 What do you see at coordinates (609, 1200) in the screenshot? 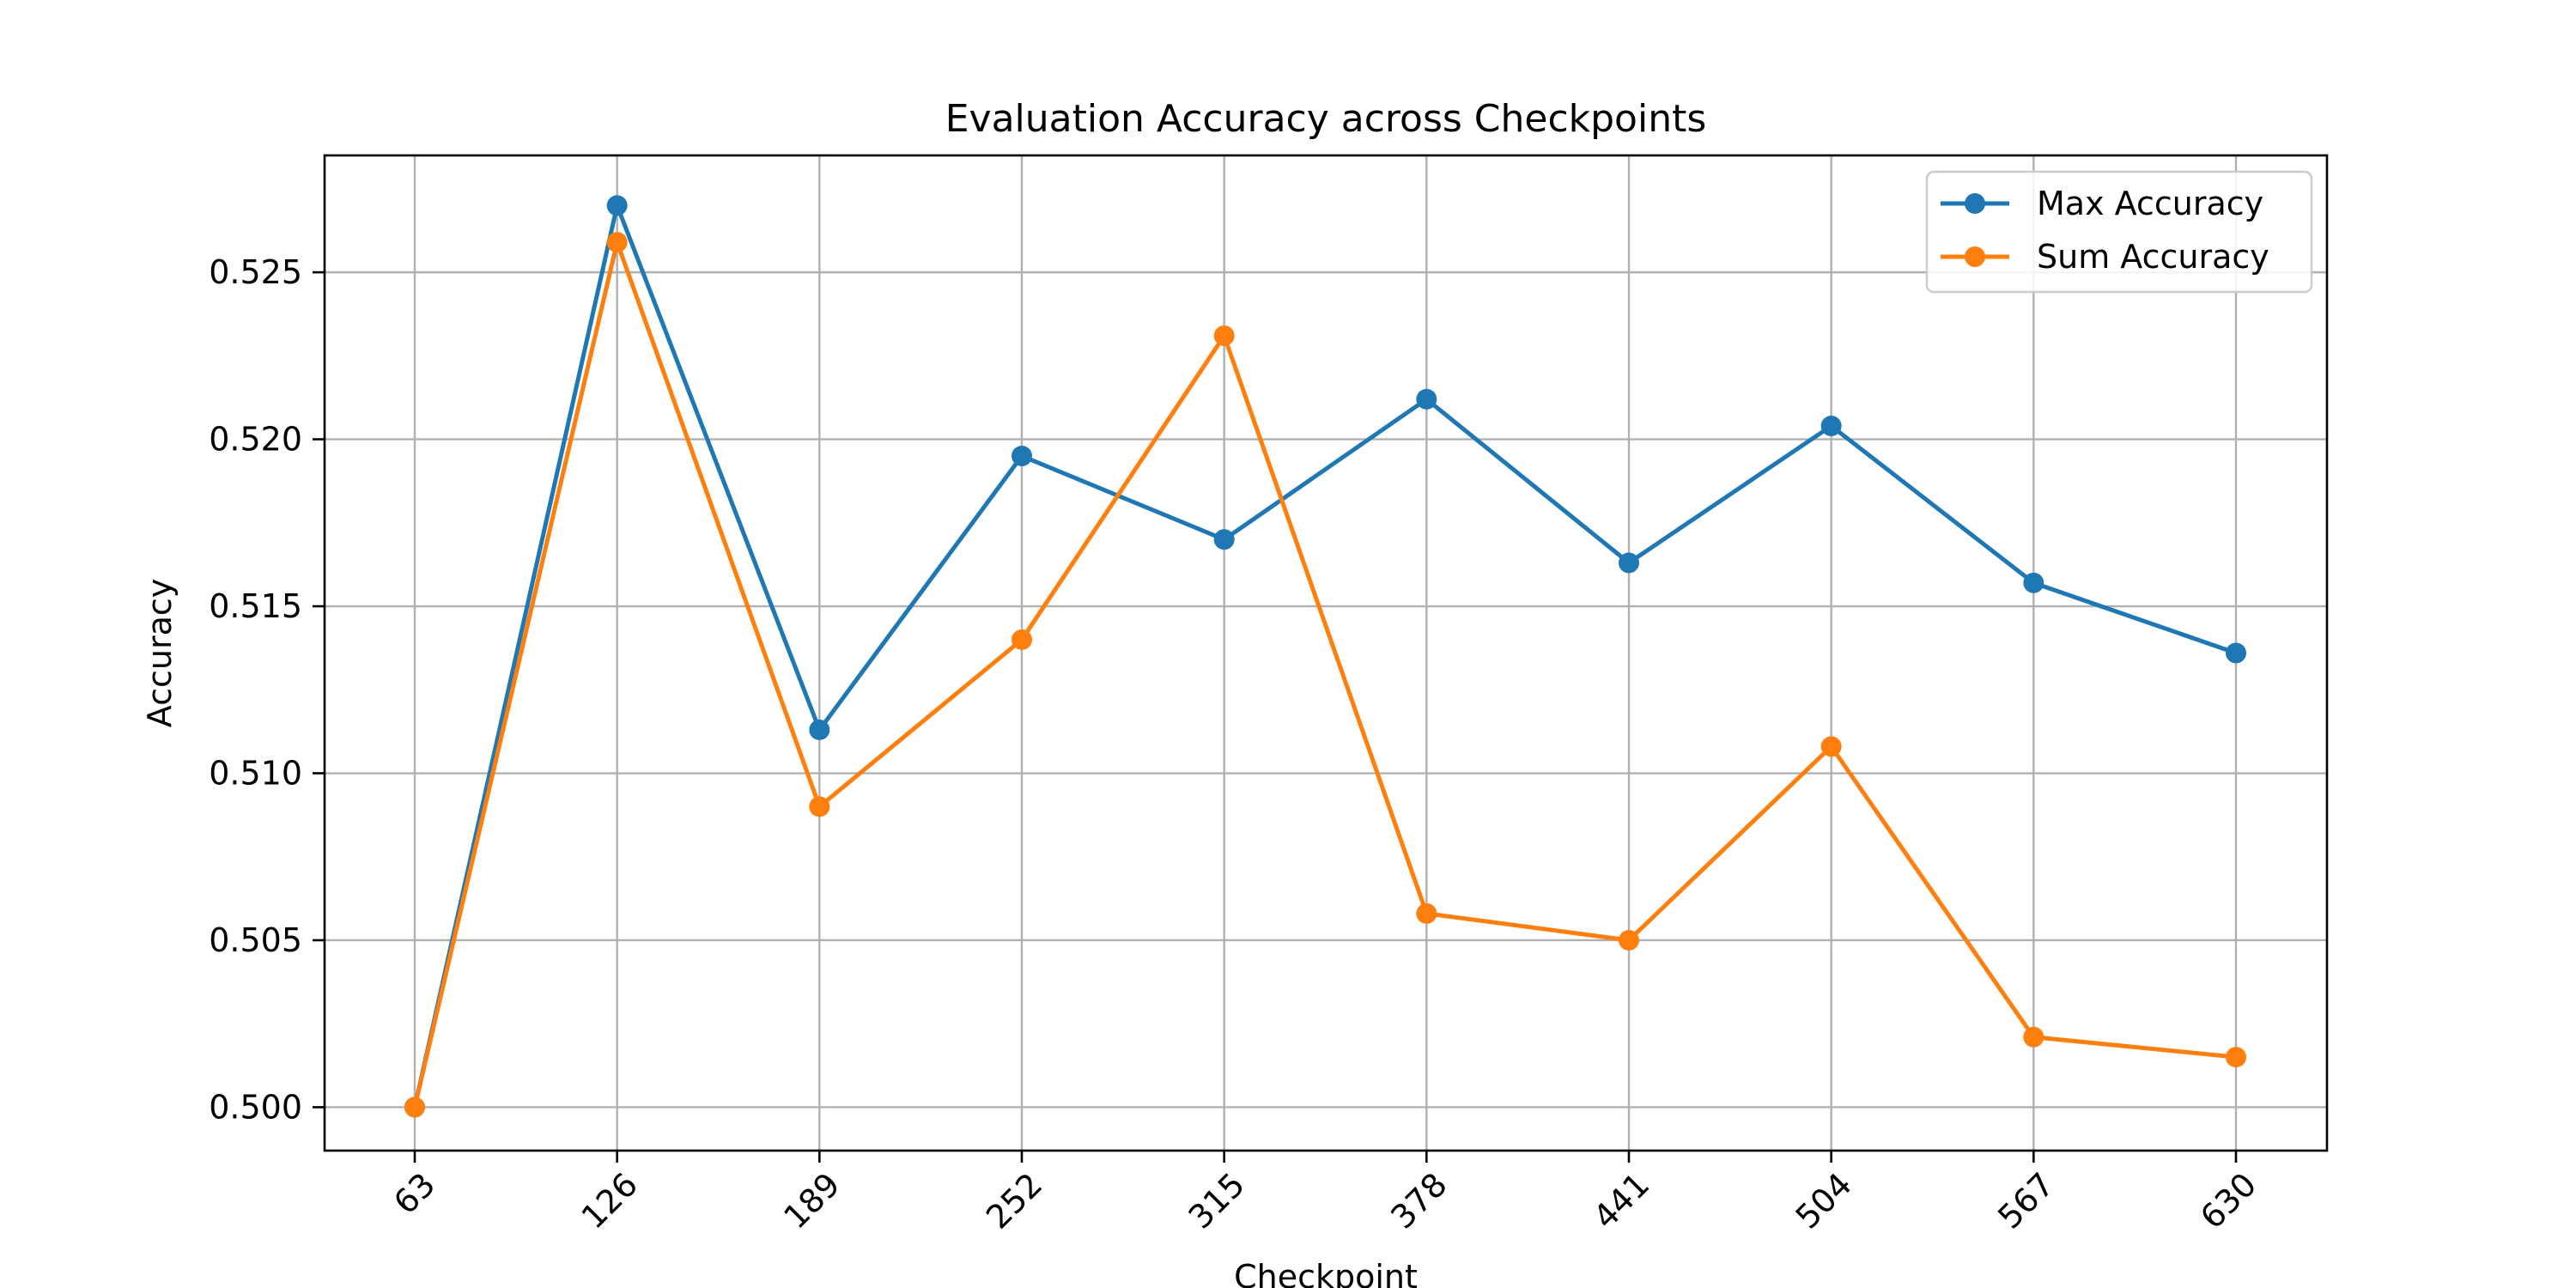
I see `x-tick-label: 126` at bounding box center [609, 1200].